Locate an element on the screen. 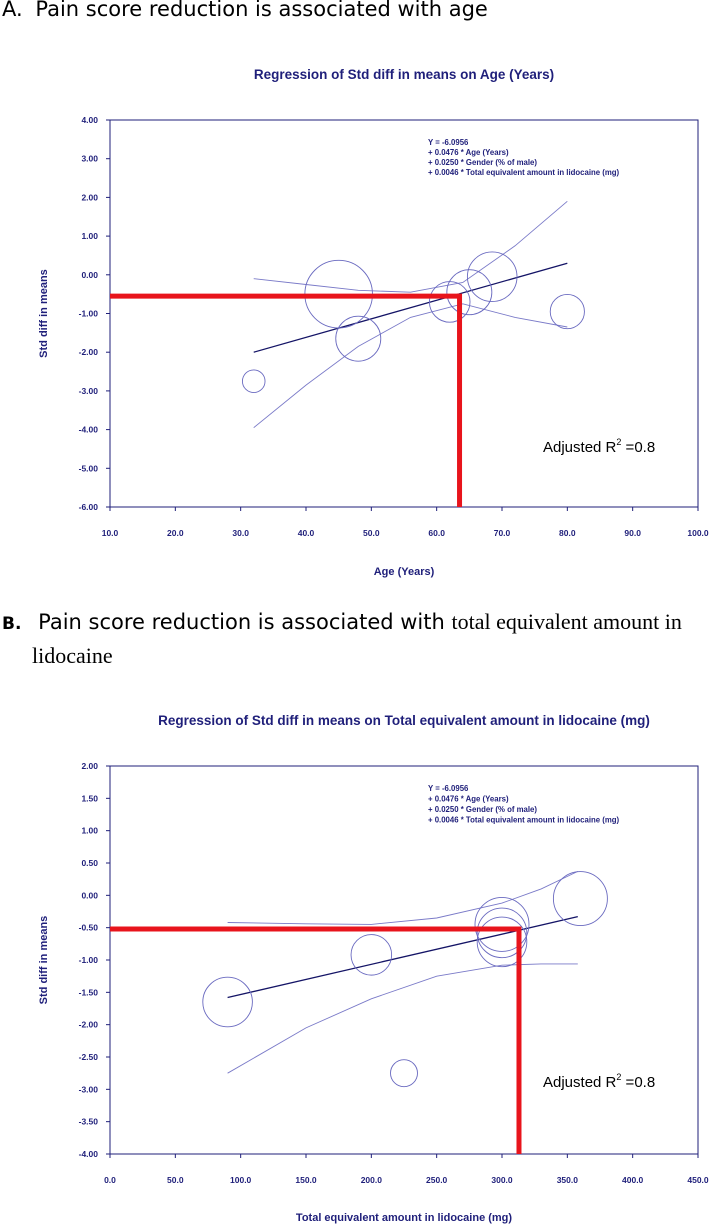 This screenshot has width=712, height=1224. panel-b-caption-part3: lidocaine is located at coordinates (72, 655).